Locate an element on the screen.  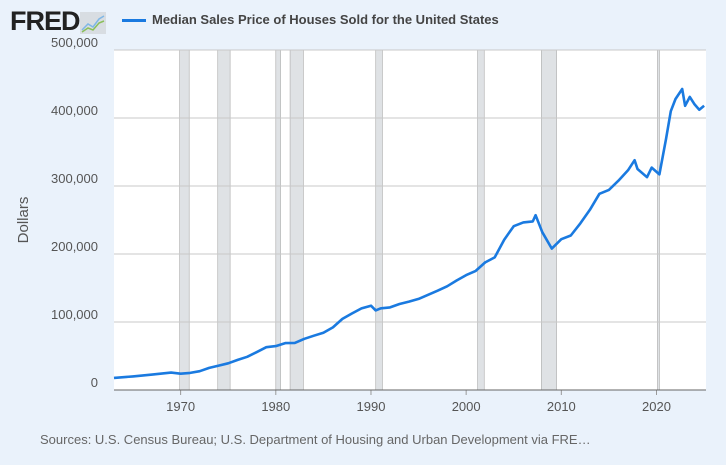
y-axis-label: Dollars is located at coordinates (23, 220).